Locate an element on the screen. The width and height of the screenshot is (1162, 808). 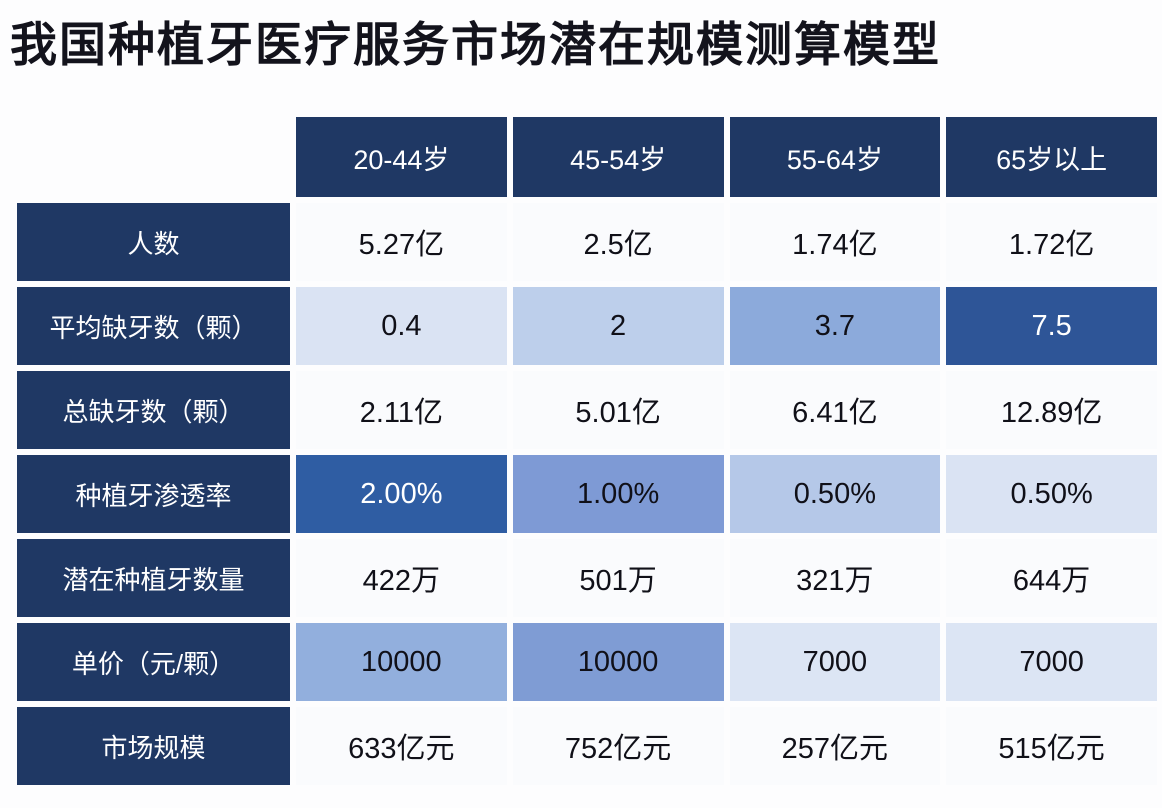
page-title: 我国种植牙医疗服务市场潜在规模测算模型 is located at coordinates (475, 44).